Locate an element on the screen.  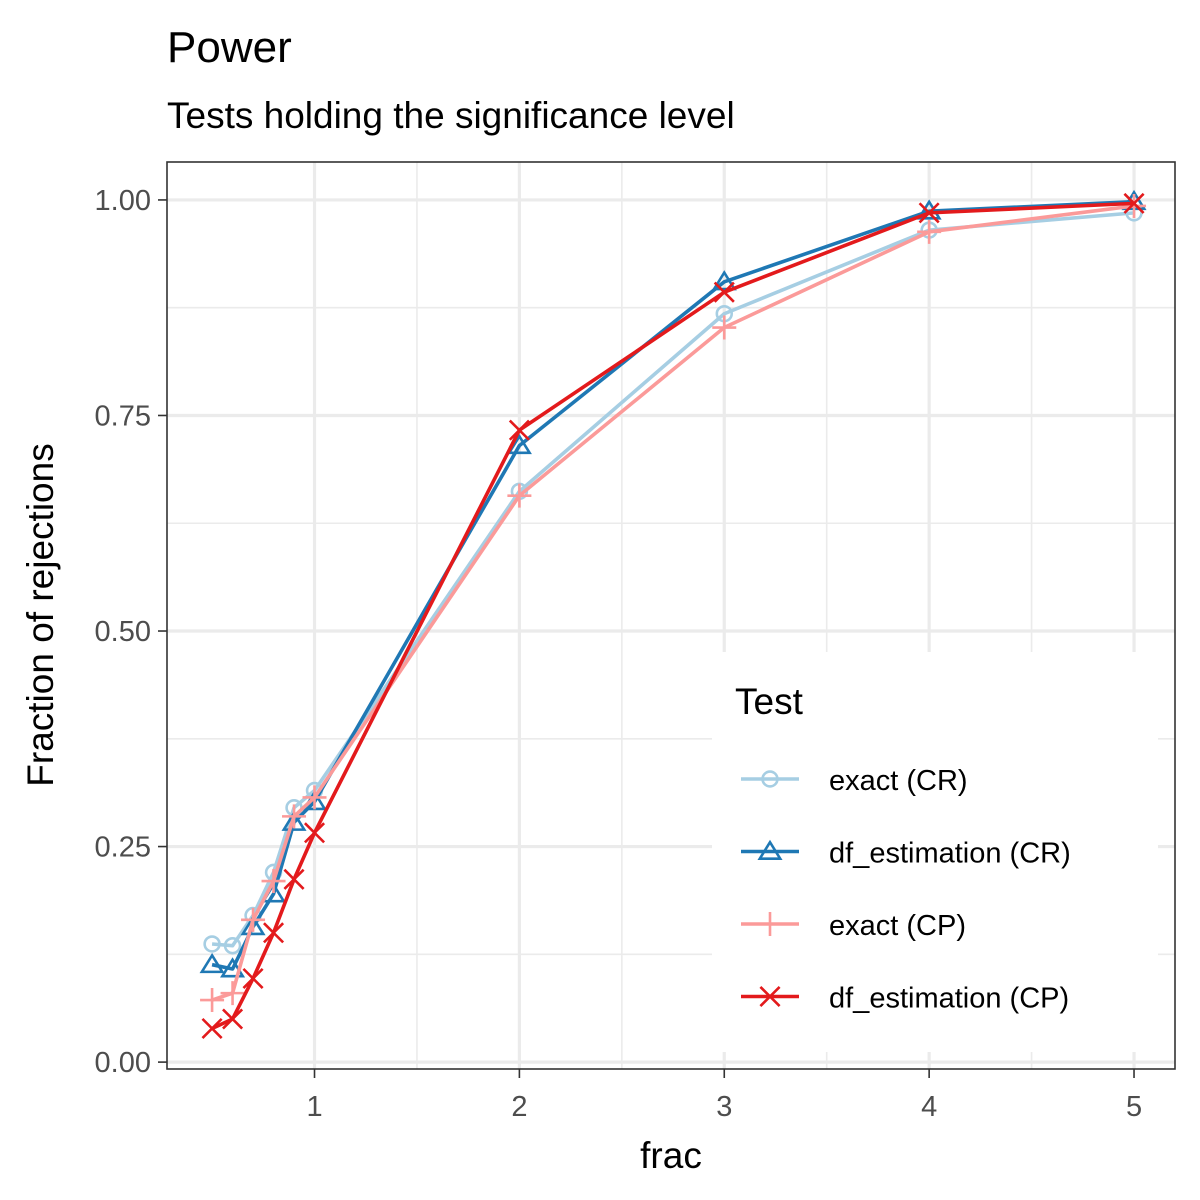
y-tick-label: 0.25 is located at coordinates (123, 848).